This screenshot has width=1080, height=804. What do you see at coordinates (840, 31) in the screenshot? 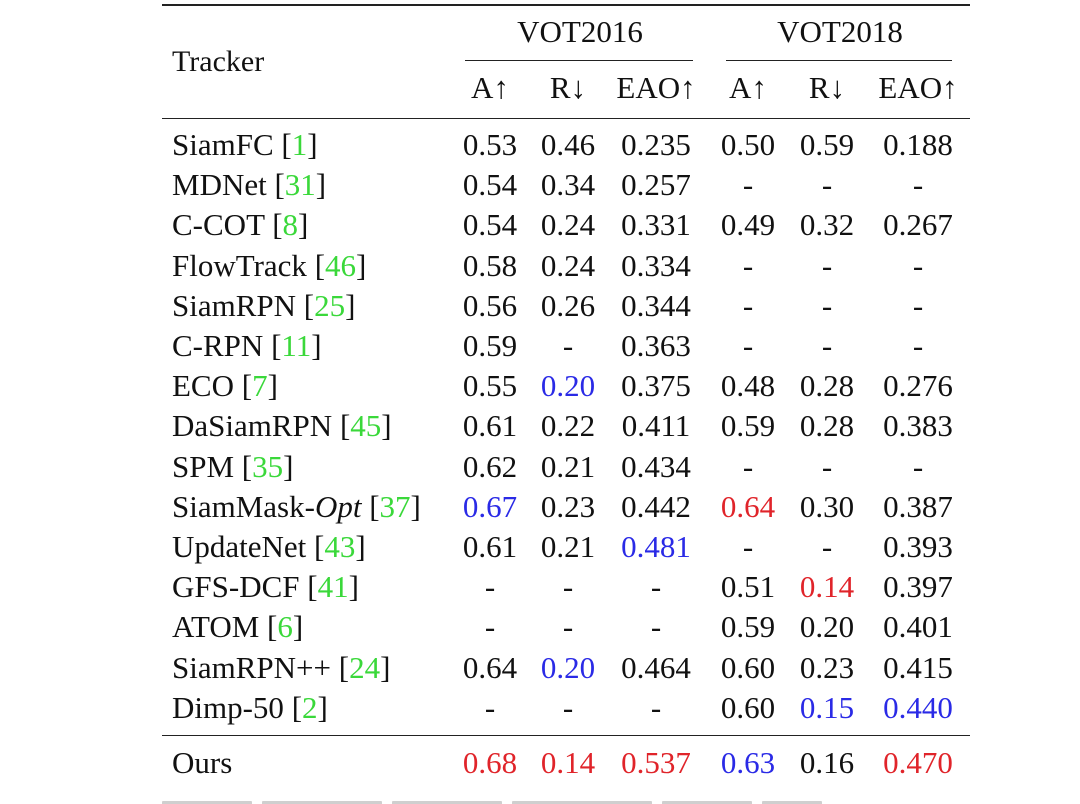
I see `group-header-vot2018: VOT2018` at bounding box center [840, 31].